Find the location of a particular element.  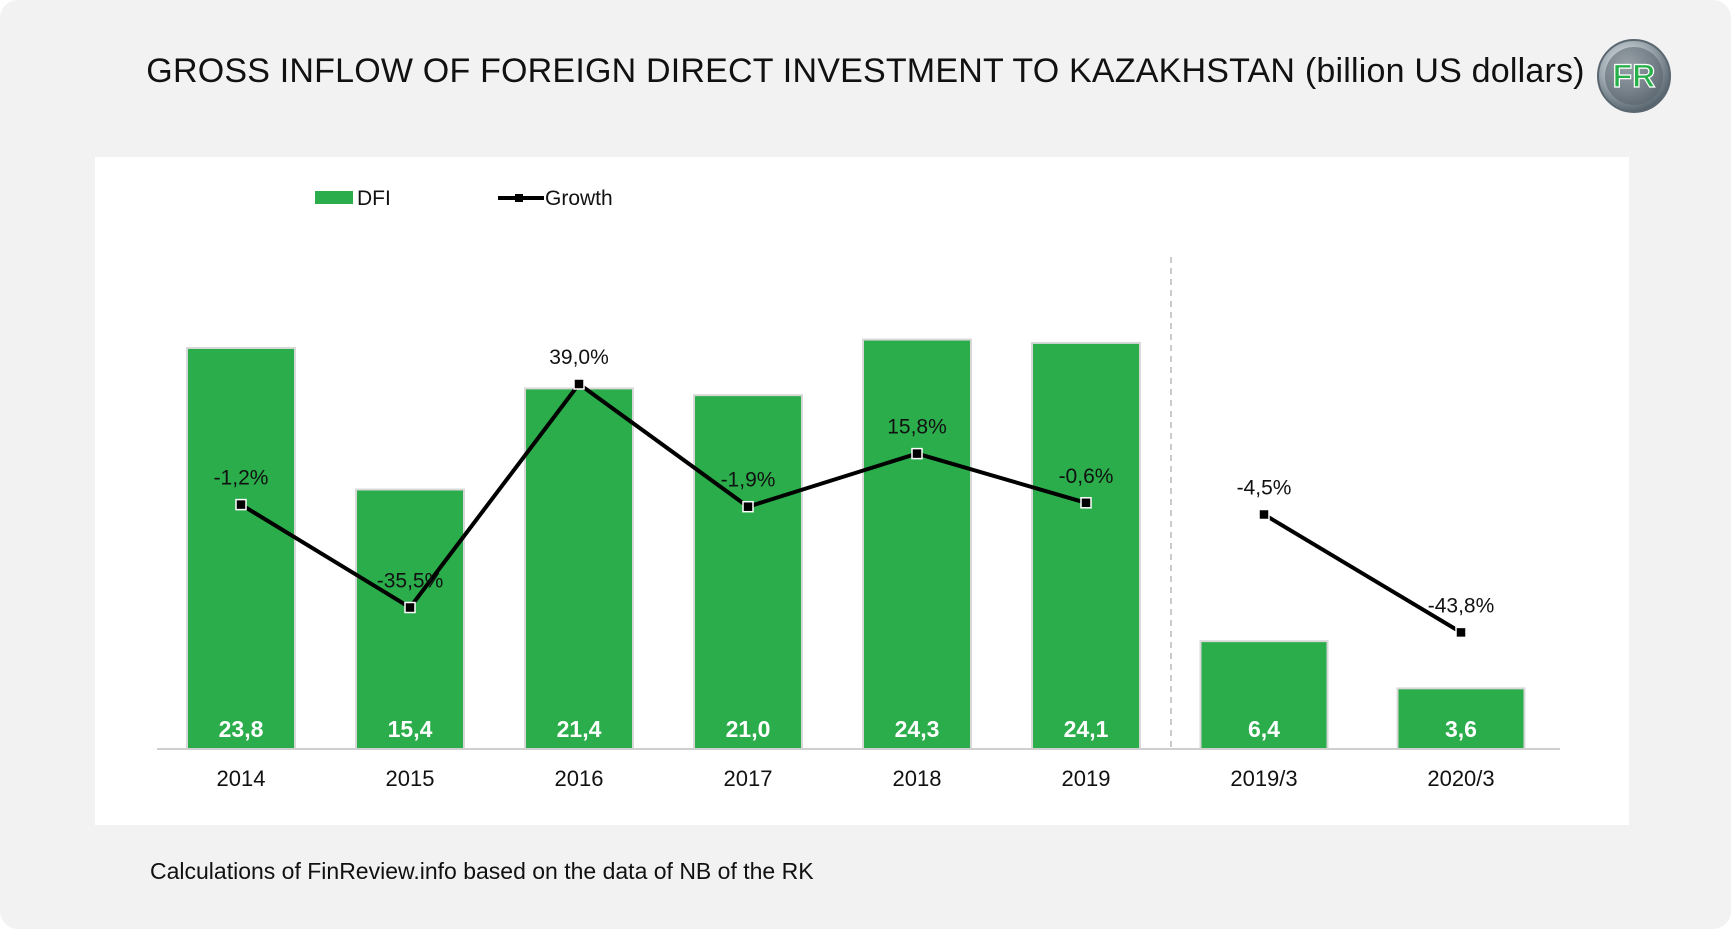

logo-text: FR is located at coordinates (1634, 76).